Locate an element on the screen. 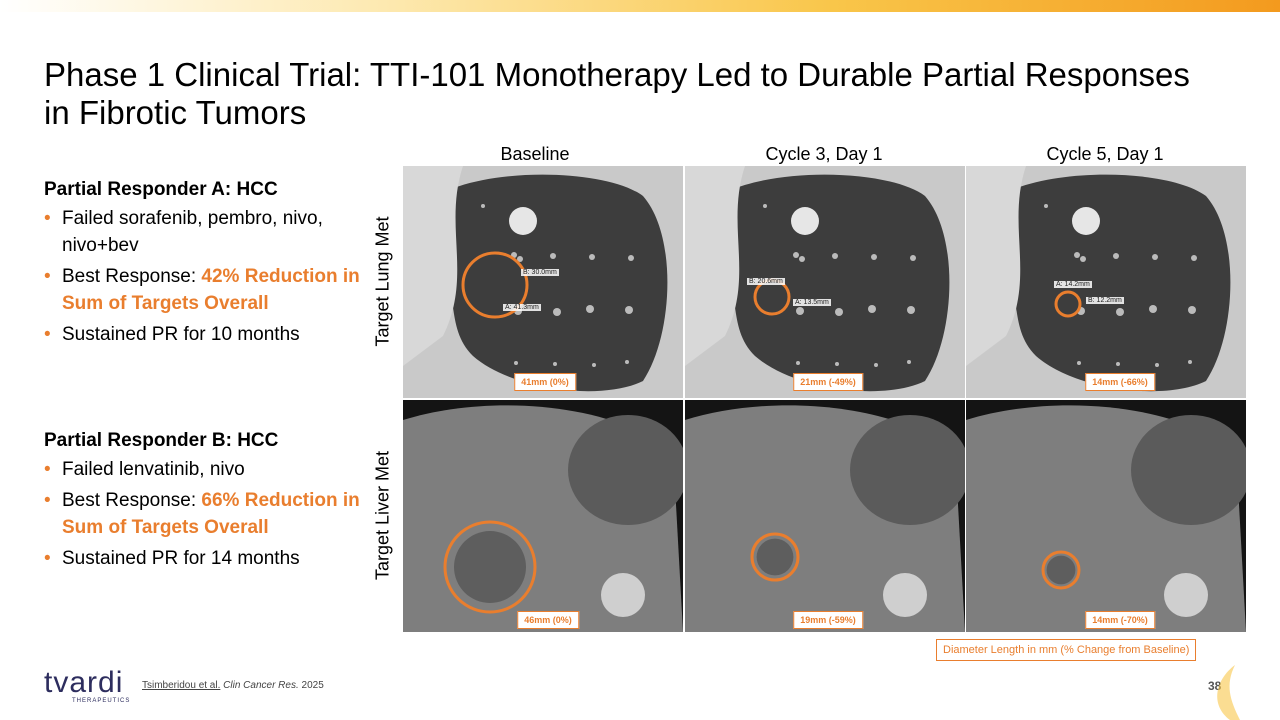 This screenshot has height=720, width=1280. decor-swoosh is located at coordinates (1228, 692).